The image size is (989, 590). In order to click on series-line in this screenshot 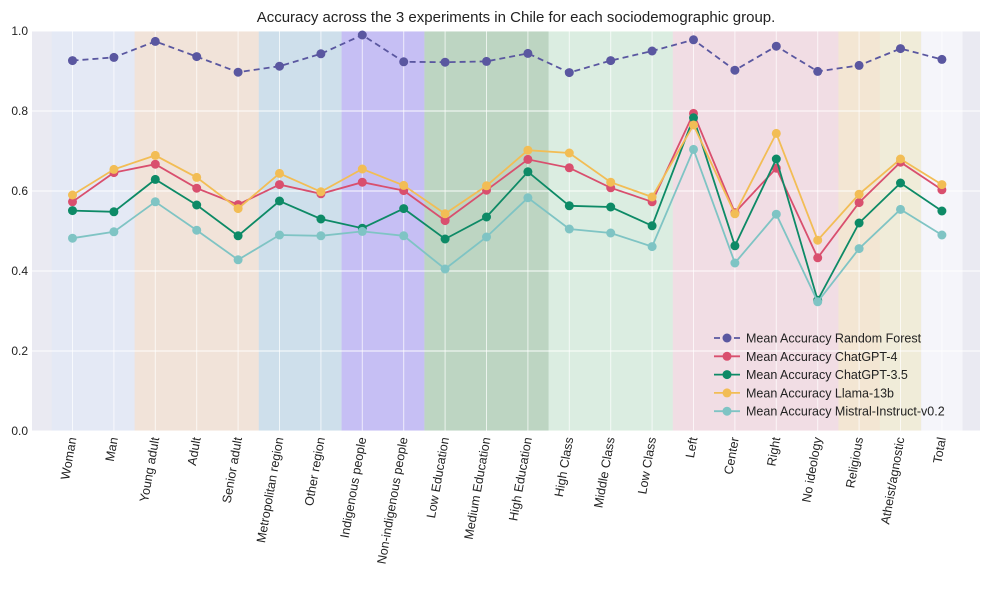, I will do `click(507, 53)`.